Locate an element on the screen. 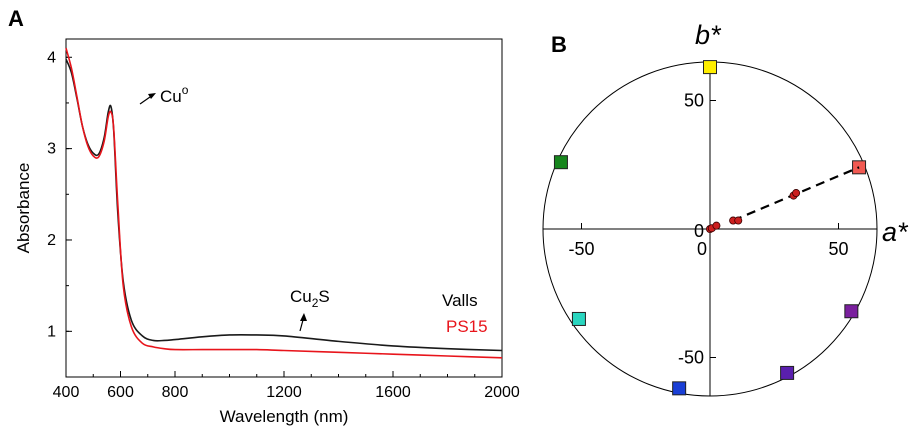 This screenshot has width=919, height=431. annotation-cu-text: Cuo is located at coordinates (174, 94).